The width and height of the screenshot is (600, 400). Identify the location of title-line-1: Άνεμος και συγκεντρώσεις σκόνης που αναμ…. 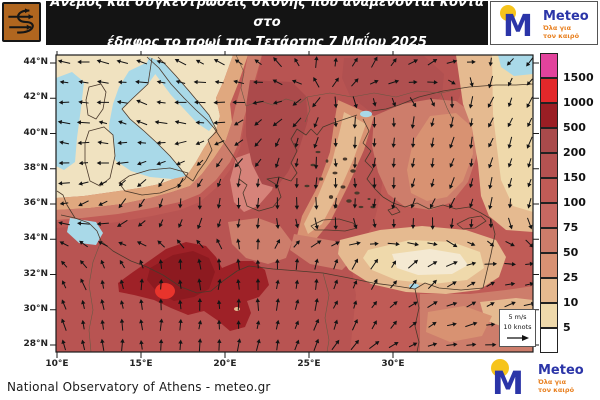
(267, 15).